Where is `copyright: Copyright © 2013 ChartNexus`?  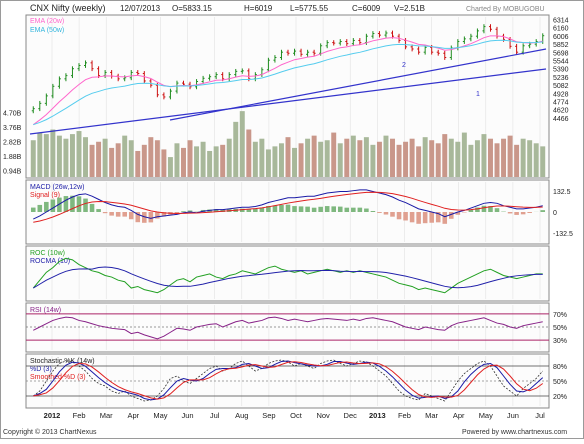 copyright: Copyright © 2013 ChartNexus is located at coordinates (50, 432).